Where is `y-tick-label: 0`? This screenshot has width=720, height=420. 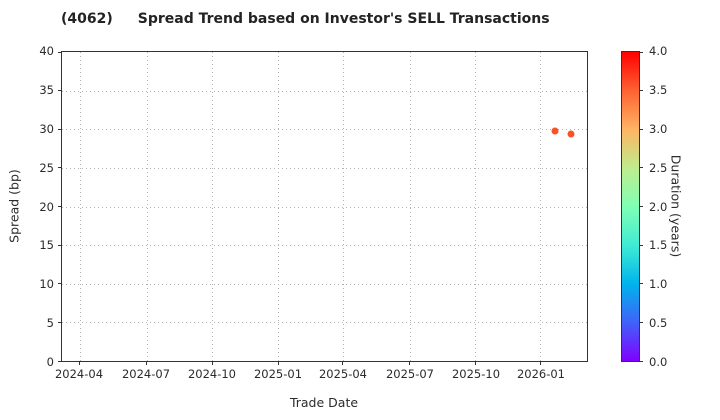 y-tick-label: 0 is located at coordinates (50, 362).